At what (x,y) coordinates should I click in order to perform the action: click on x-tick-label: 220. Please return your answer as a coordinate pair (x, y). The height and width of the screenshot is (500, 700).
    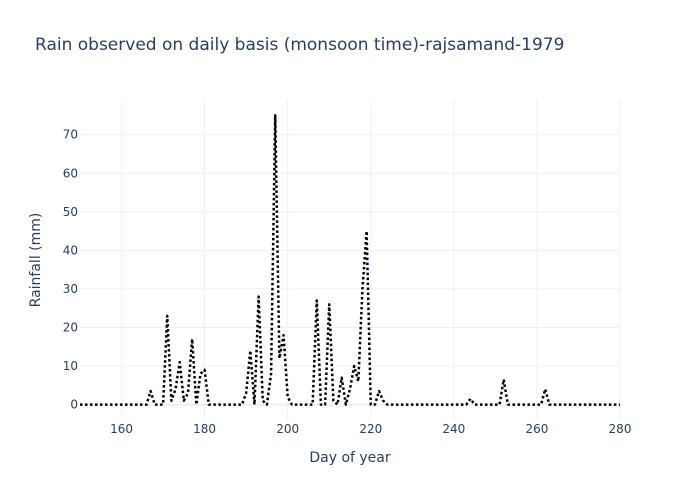
    Looking at the image, I should click on (370, 429).